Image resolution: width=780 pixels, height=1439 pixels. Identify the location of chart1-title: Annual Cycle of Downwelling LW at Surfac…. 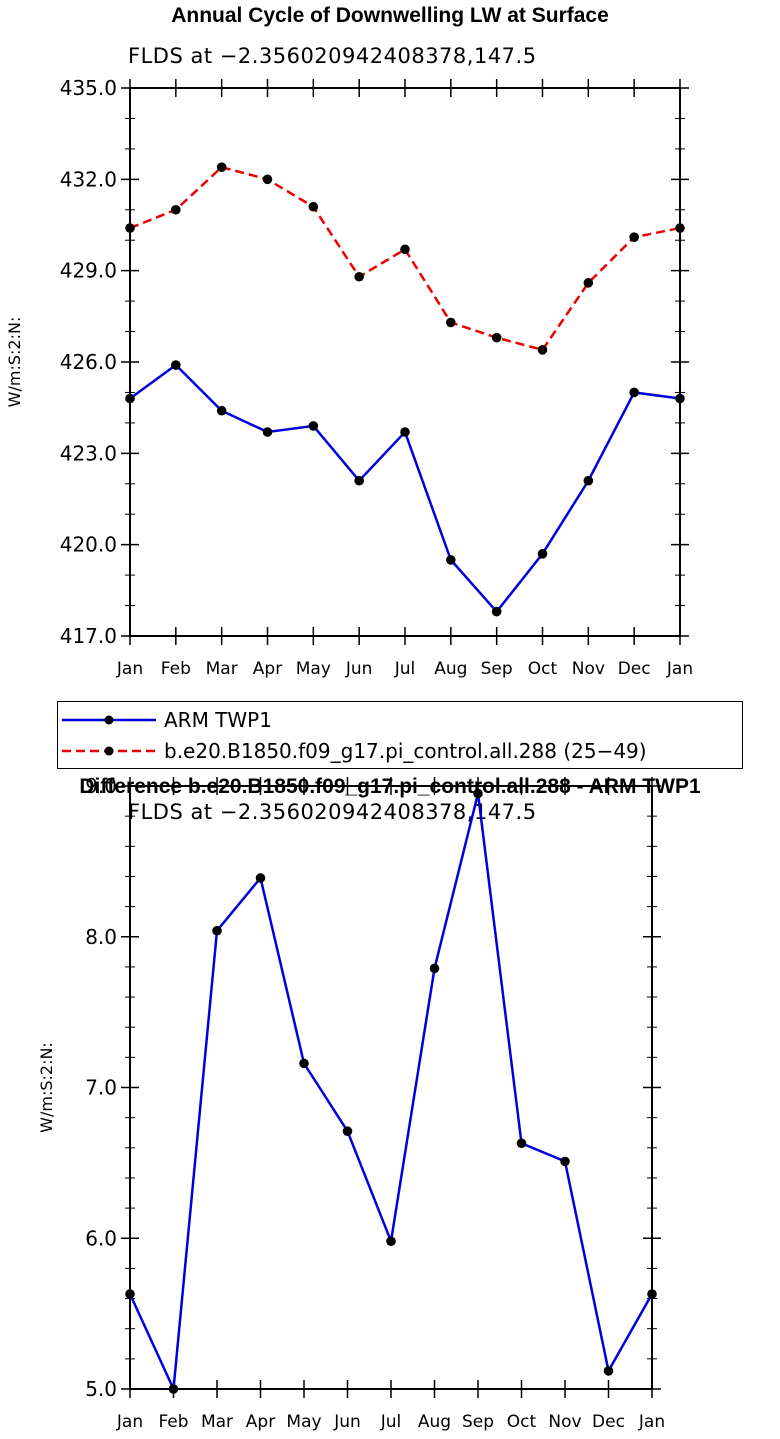
(390, 15).